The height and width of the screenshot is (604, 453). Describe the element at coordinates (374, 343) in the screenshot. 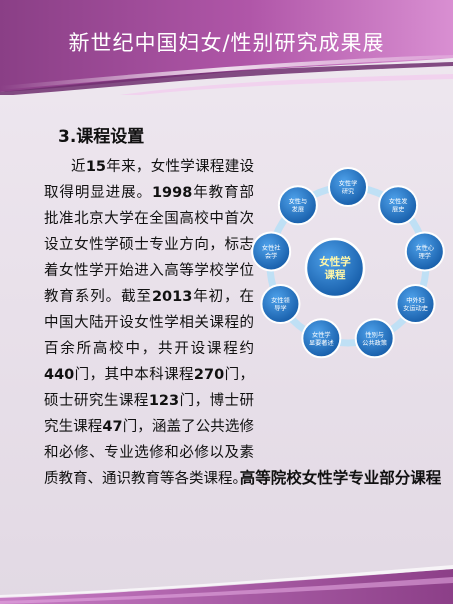

I see `ring-node-label: 公共政策` at that location.